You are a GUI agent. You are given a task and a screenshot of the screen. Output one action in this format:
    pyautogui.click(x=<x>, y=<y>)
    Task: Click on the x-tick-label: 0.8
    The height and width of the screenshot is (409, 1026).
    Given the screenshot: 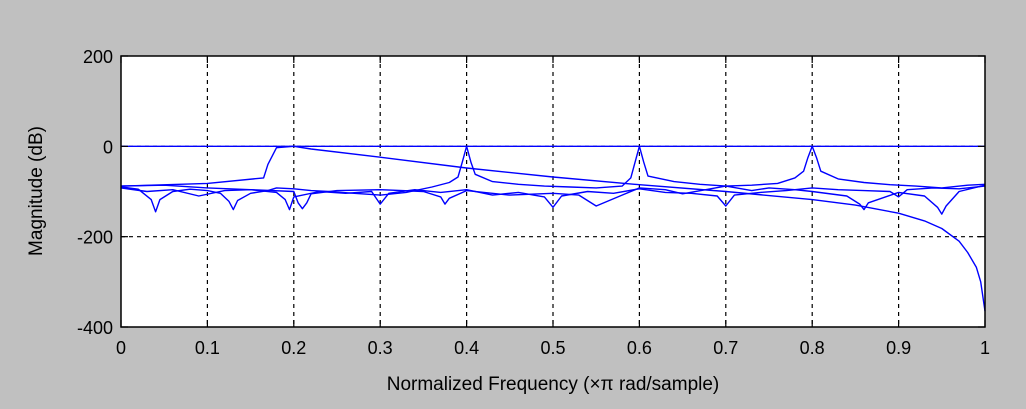 What is the action you would take?
    pyautogui.click(x=812, y=348)
    